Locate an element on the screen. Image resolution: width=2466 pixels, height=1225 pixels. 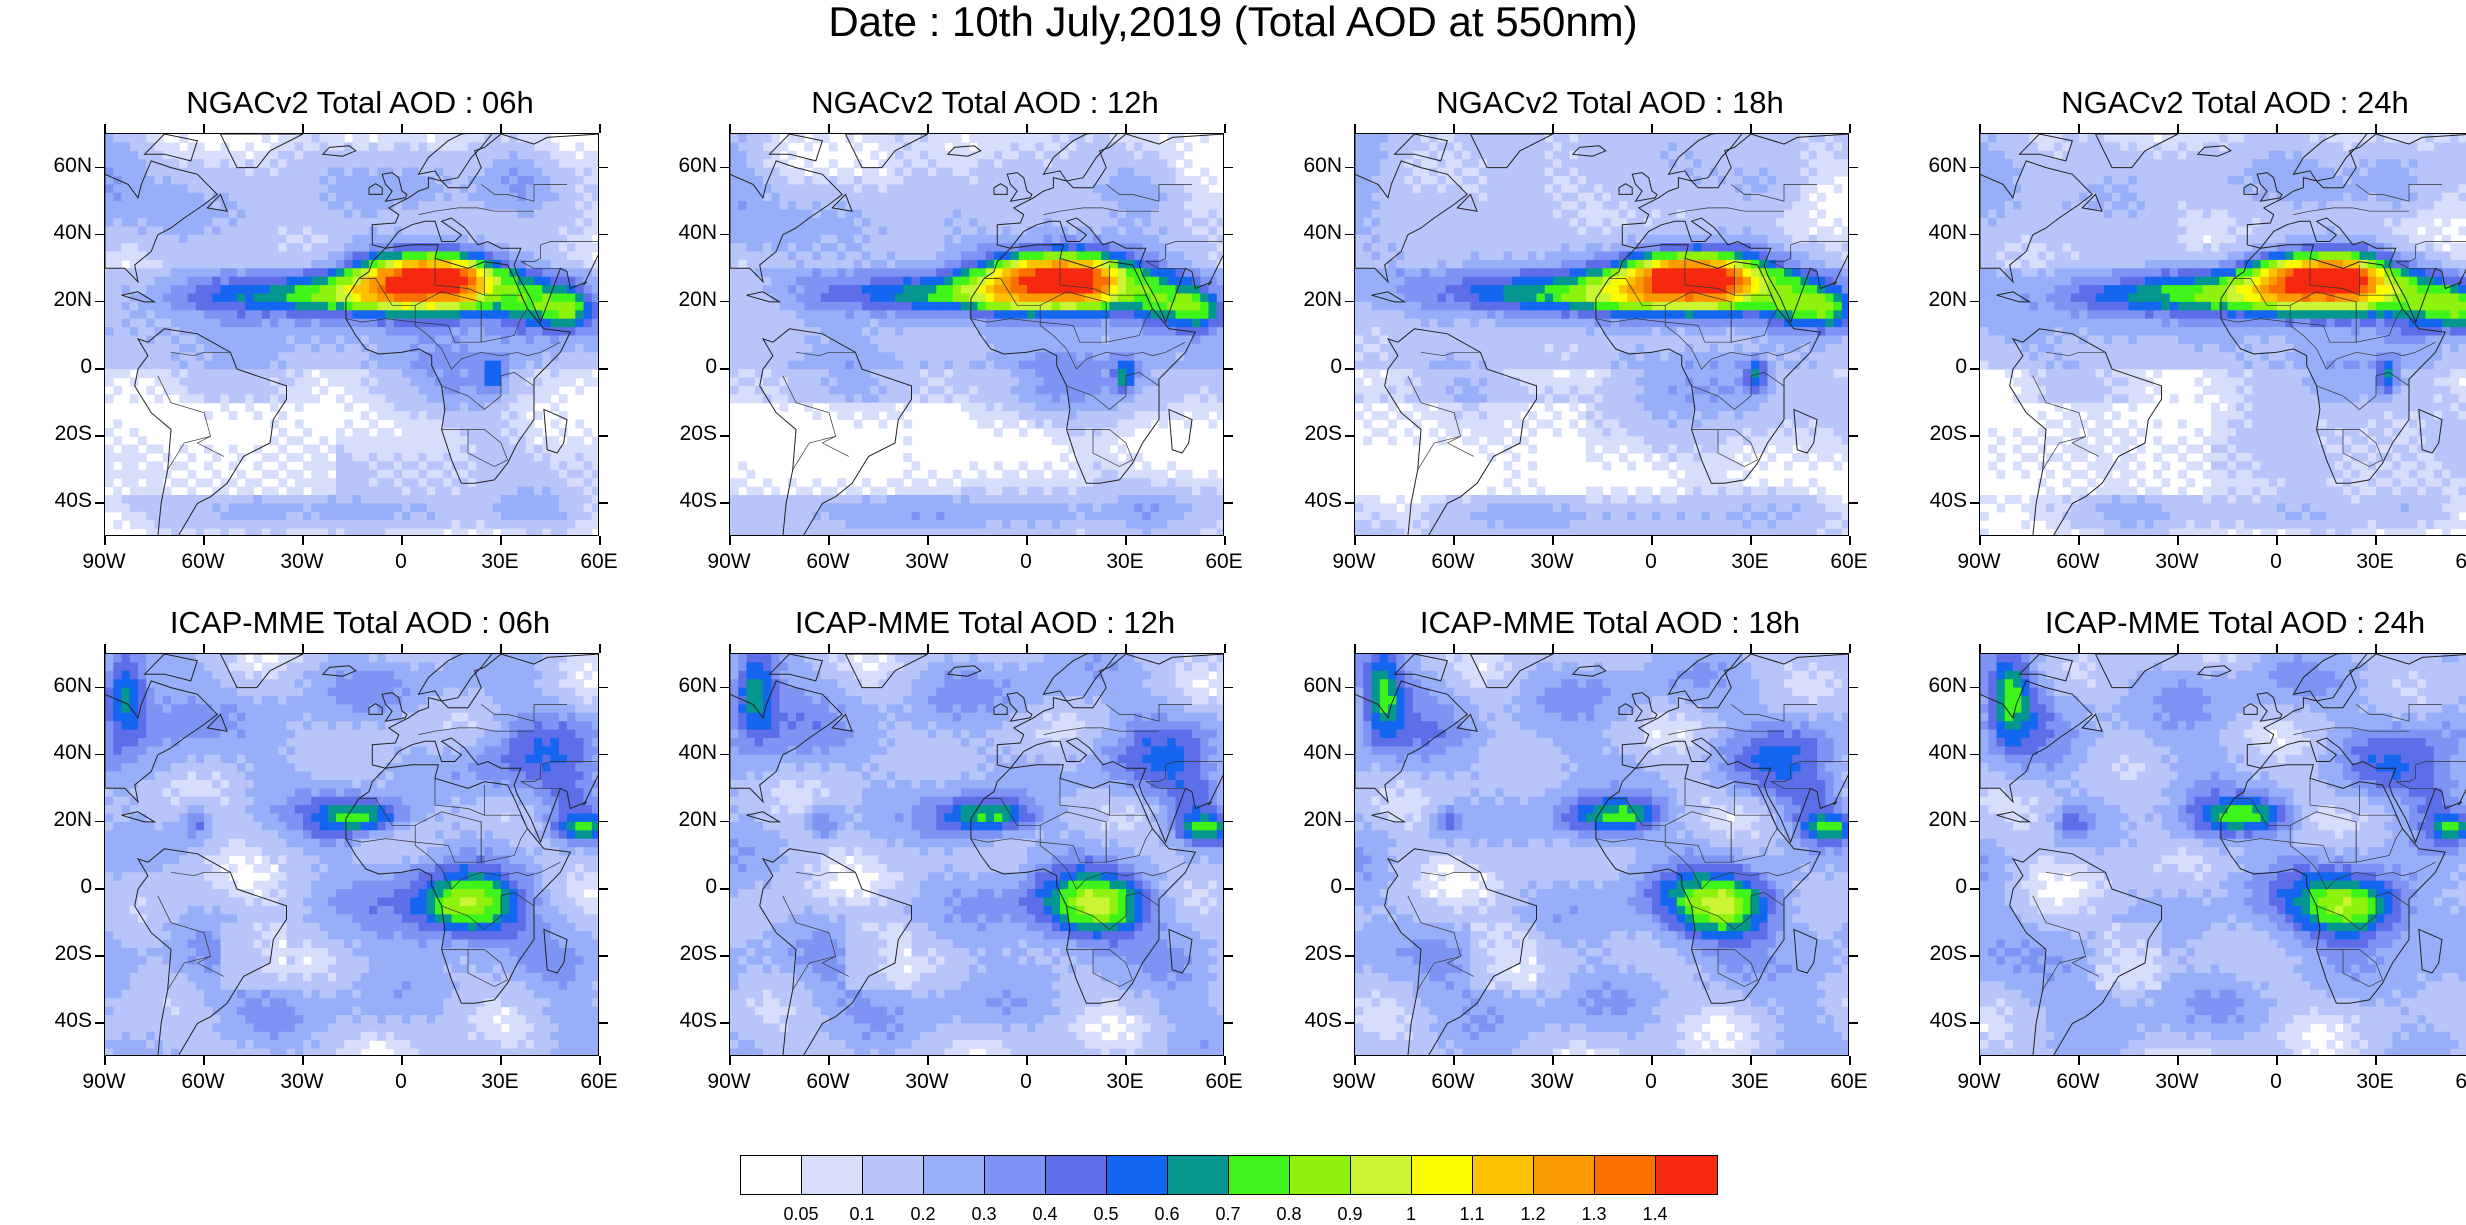
lat-tick-label: 60N is located at coordinates (1942, 166).